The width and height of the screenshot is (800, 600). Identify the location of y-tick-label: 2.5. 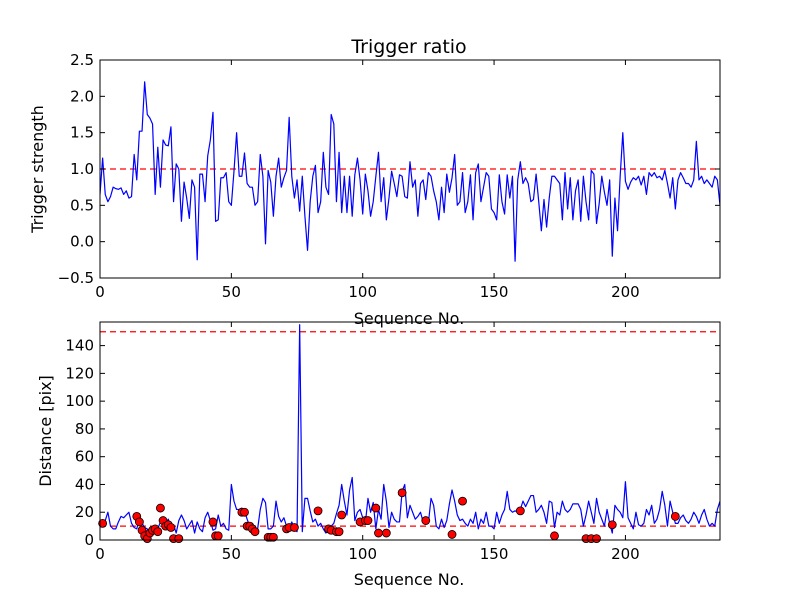
(82, 60).